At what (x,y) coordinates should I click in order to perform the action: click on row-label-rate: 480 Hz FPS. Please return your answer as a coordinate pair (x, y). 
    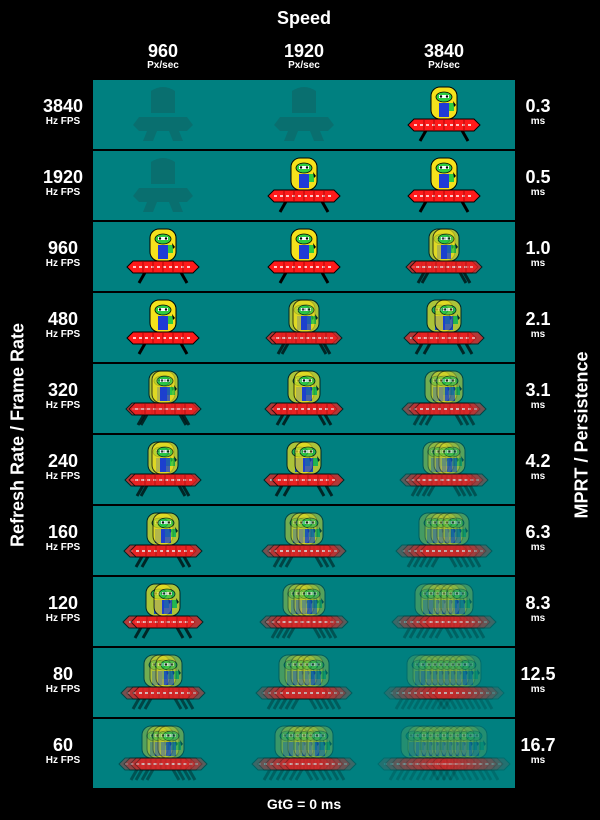
    Looking at the image, I should click on (63, 325).